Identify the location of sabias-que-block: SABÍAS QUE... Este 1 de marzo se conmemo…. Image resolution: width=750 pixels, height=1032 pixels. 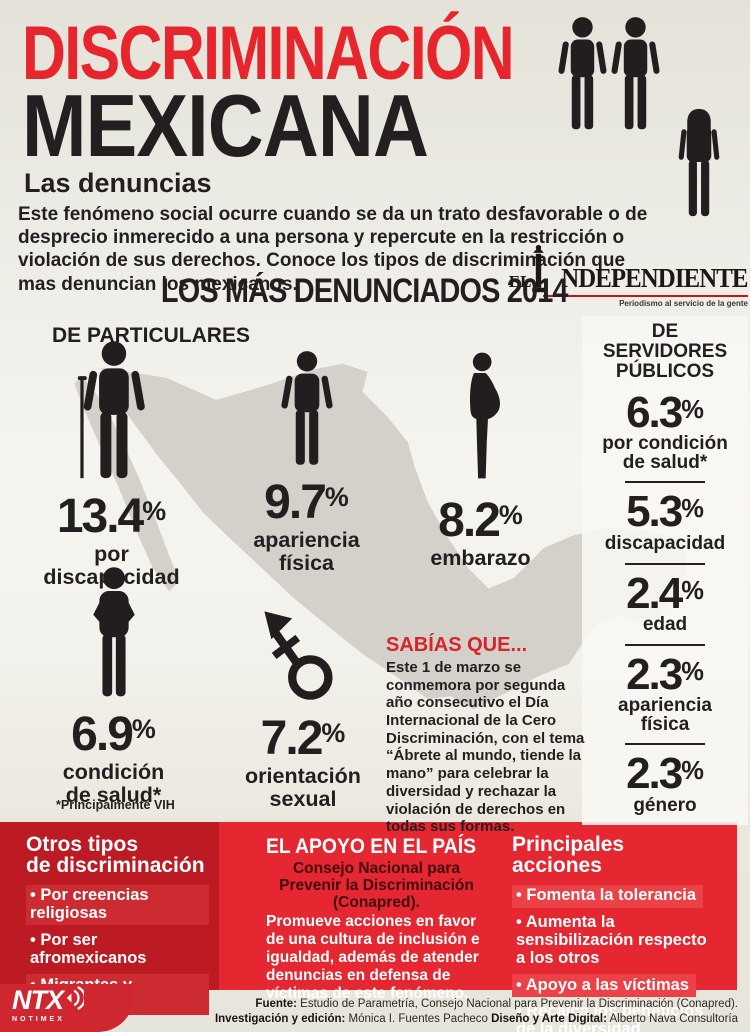
(486, 735).